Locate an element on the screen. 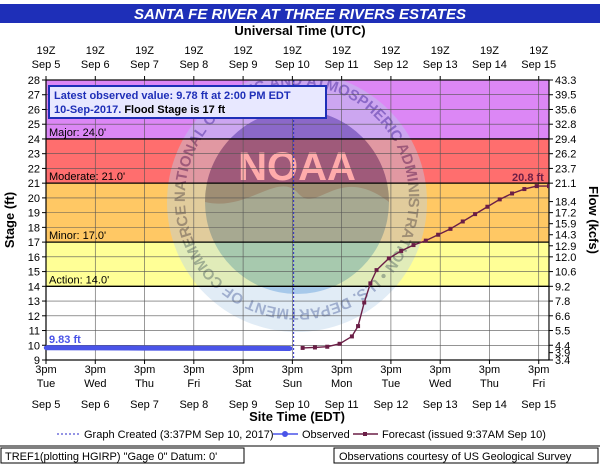 This screenshot has height=465, width=600. y2-tick-label: 17.2 is located at coordinates (565, 214).